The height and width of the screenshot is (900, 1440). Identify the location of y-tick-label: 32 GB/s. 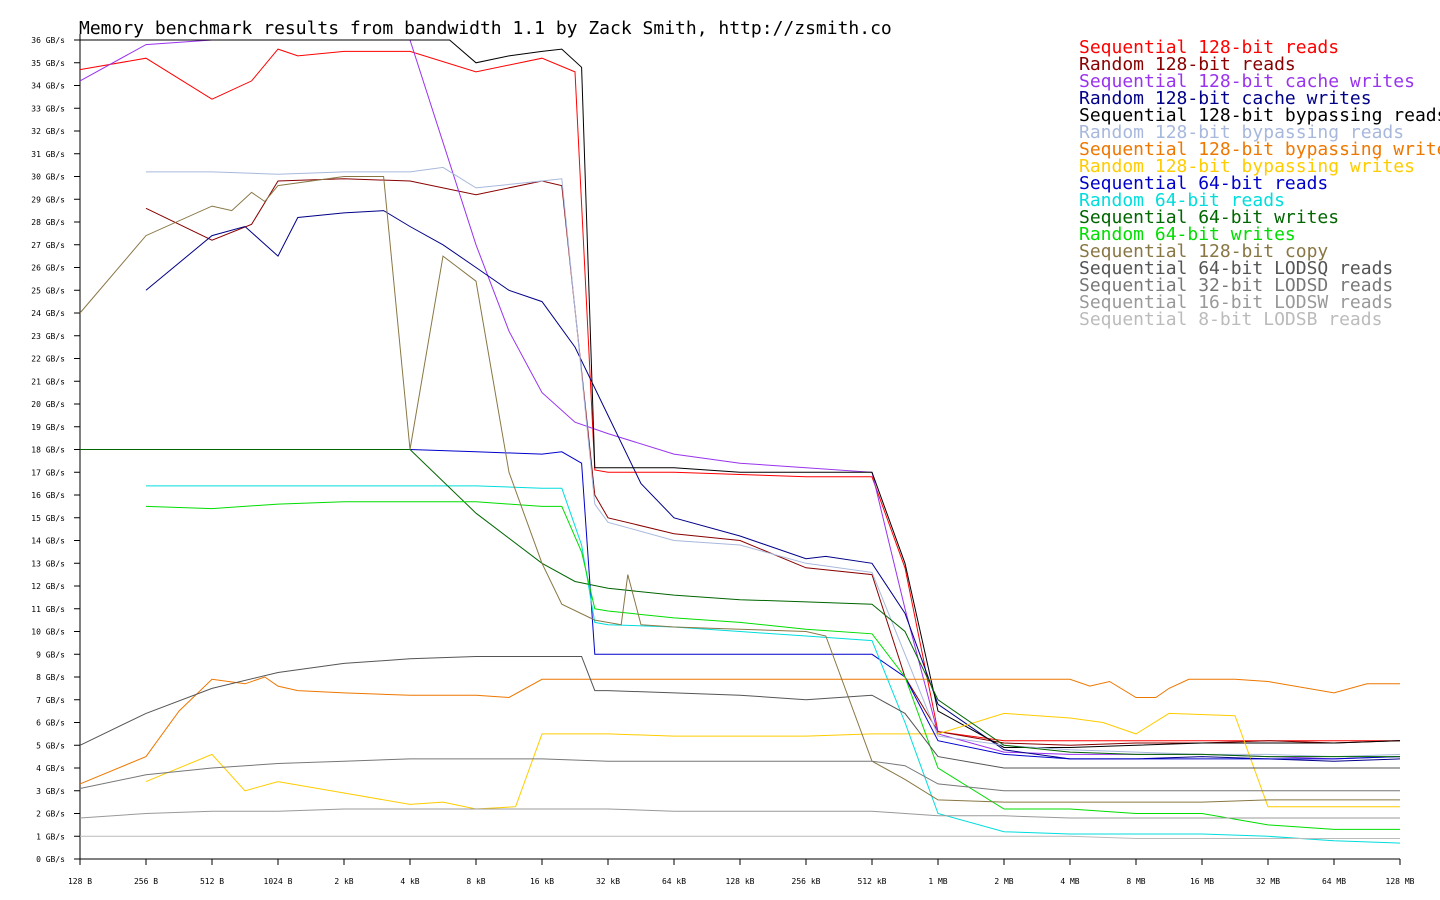
(48, 131).